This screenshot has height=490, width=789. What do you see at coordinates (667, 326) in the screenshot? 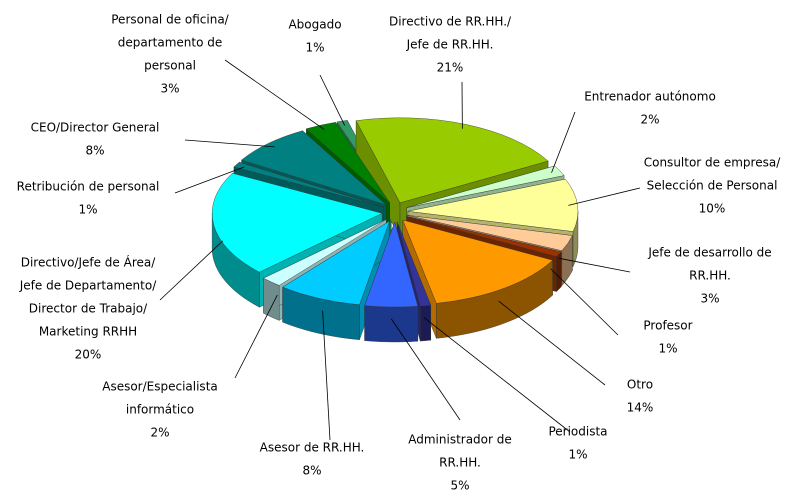
I see `slice-label: Profesor` at bounding box center [667, 326].